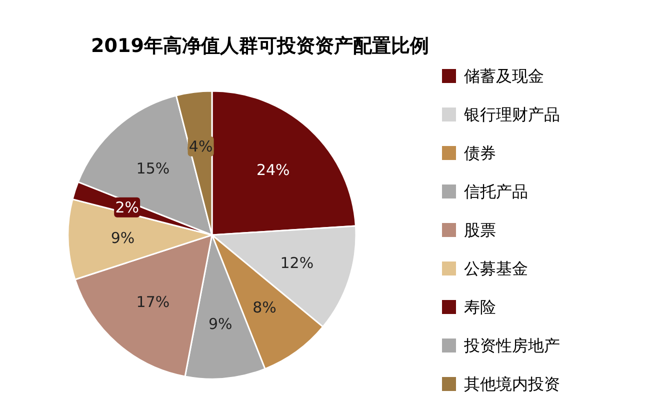  What do you see at coordinates (480, 230) in the screenshot?
I see `legend-label: 股票` at bounding box center [480, 230].